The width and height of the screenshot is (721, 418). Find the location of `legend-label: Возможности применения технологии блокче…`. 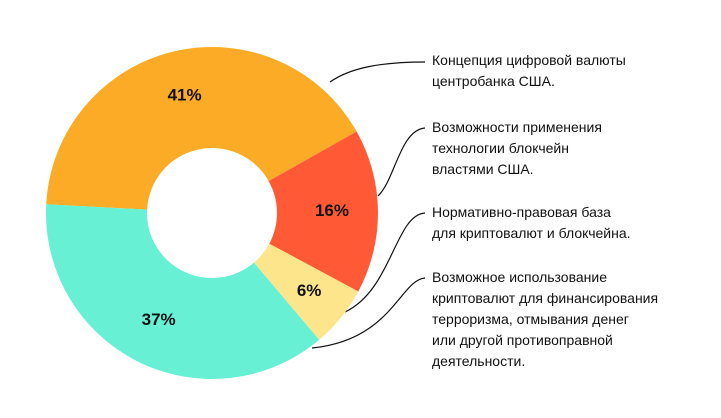

legend-label: Возможности применения технологии блокче… is located at coordinates (517, 148).